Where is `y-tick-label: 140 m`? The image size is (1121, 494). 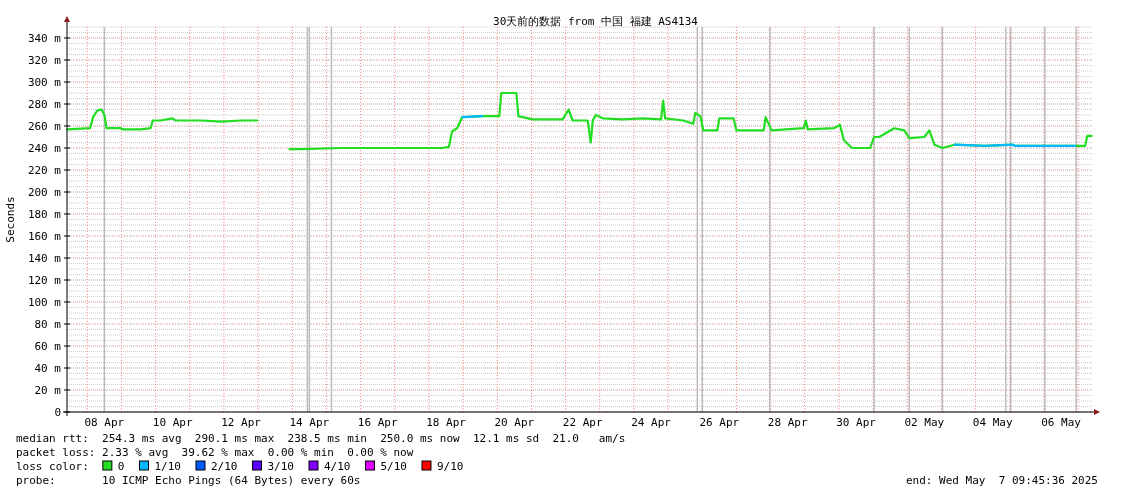 y-tick-label: 140 m is located at coordinates (44, 258).